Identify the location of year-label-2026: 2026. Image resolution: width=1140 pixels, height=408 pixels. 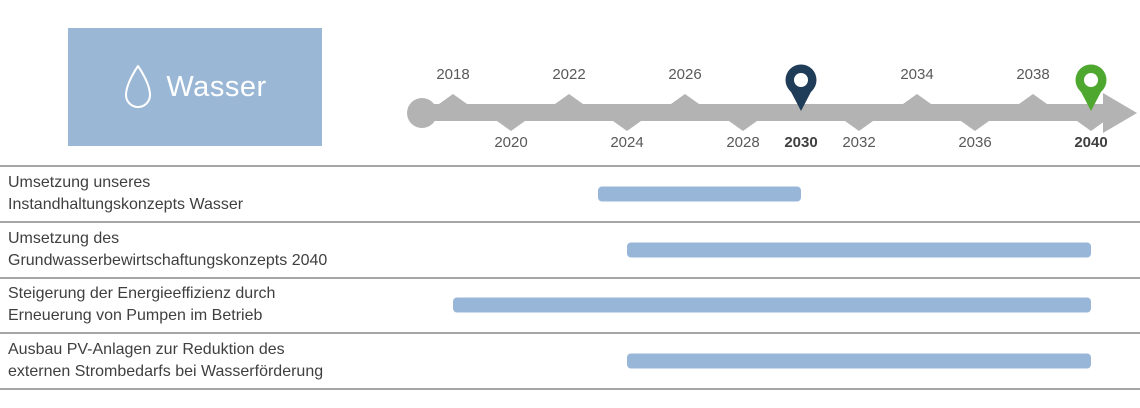
(685, 74).